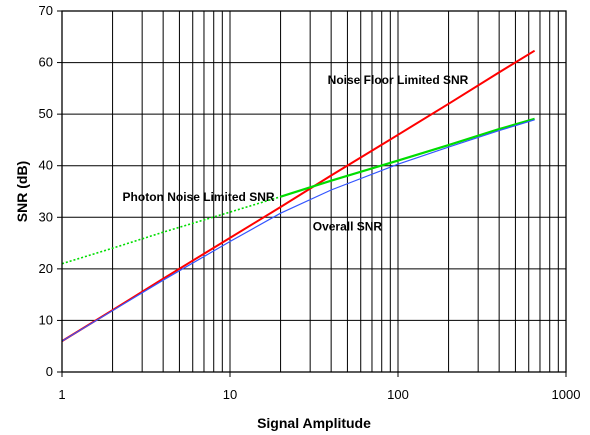 Image resolution: width=590 pixels, height=435 pixels. I want to click on annotation-label: Photon Noise Limited SNR, so click(199, 197).